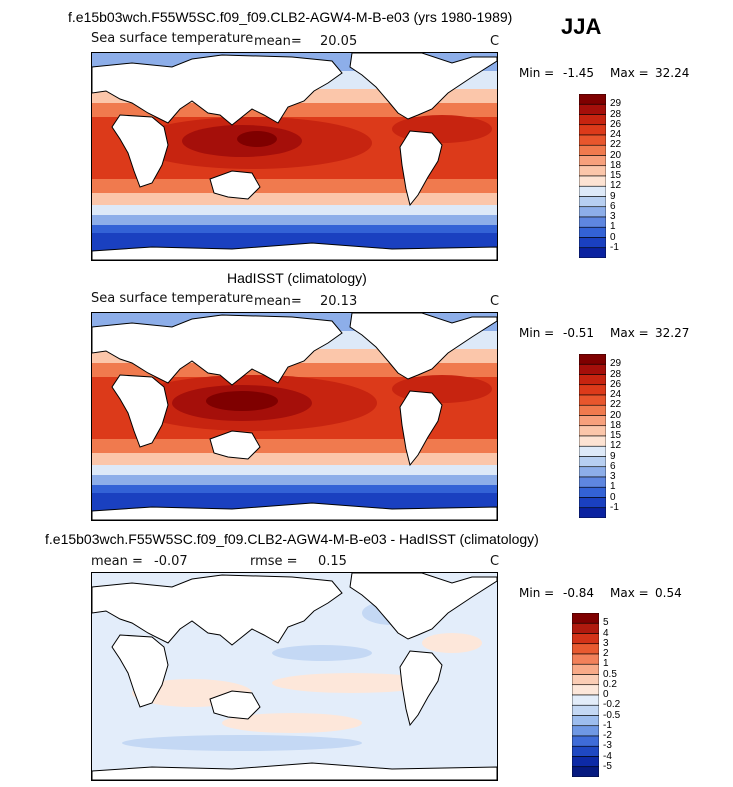 This screenshot has height=787, width=733. What do you see at coordinates (339, 41) in the screenshot?
I see `panel1-mean-value: 20.05` at bounding box center [339, 41].